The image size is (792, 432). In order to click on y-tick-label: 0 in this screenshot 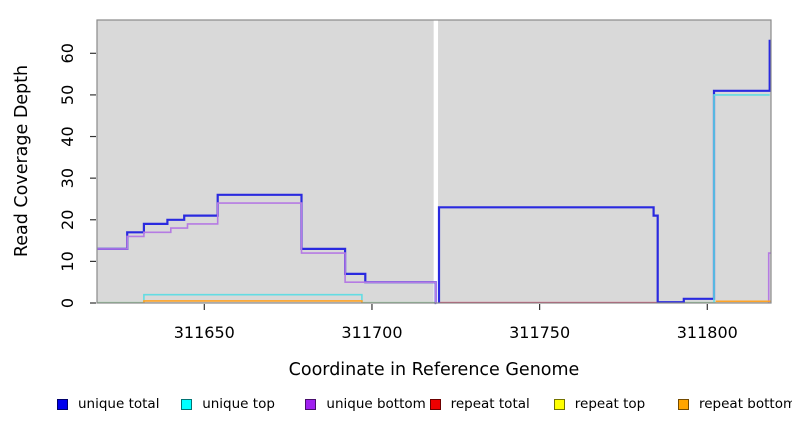, I will do `click(67, 303)`.